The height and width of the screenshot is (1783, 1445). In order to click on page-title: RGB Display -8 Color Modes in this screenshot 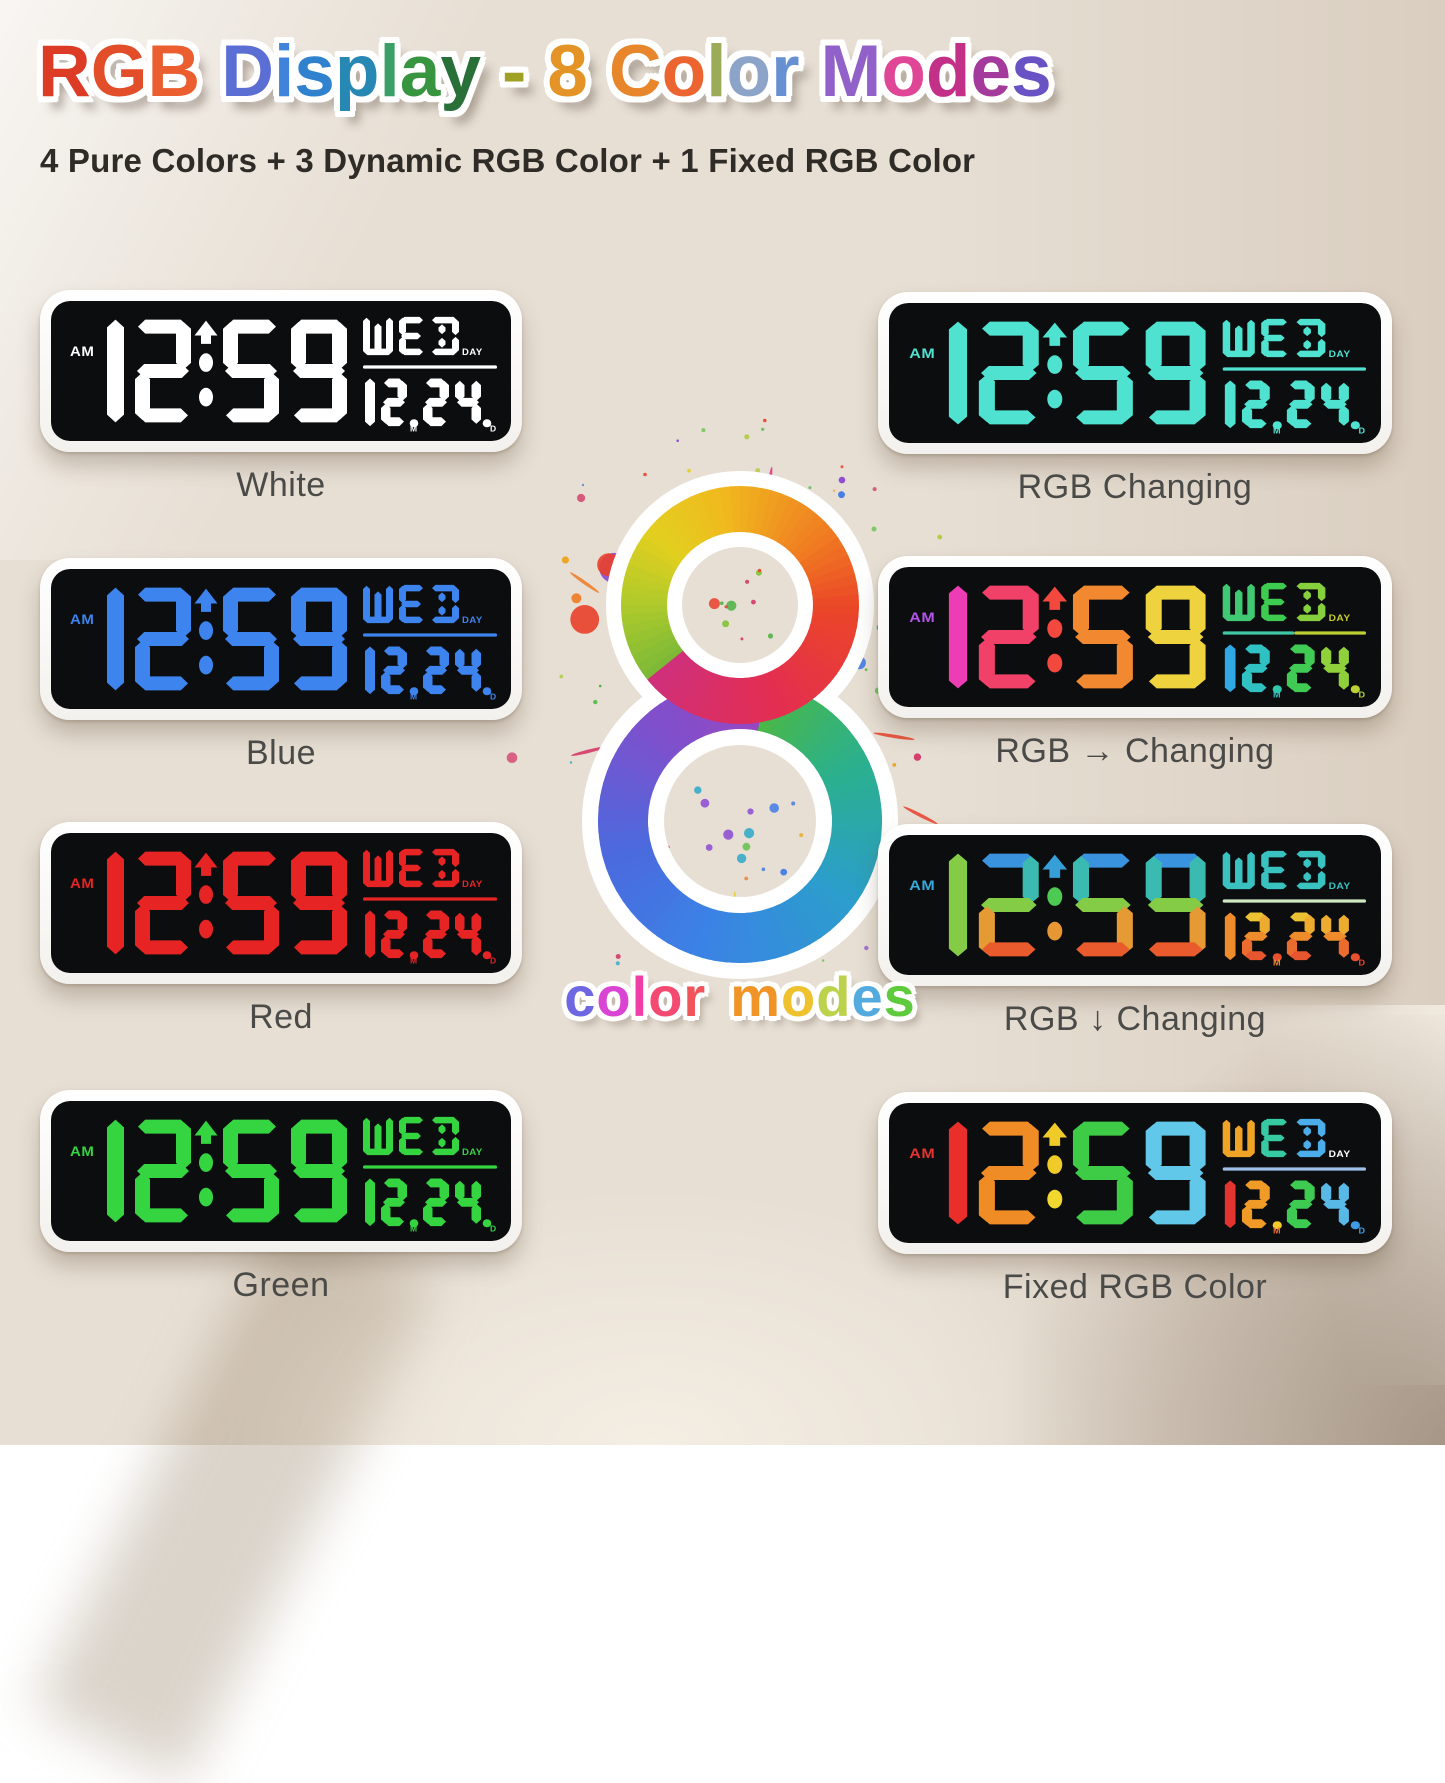, I will do `click(728, 71)`.